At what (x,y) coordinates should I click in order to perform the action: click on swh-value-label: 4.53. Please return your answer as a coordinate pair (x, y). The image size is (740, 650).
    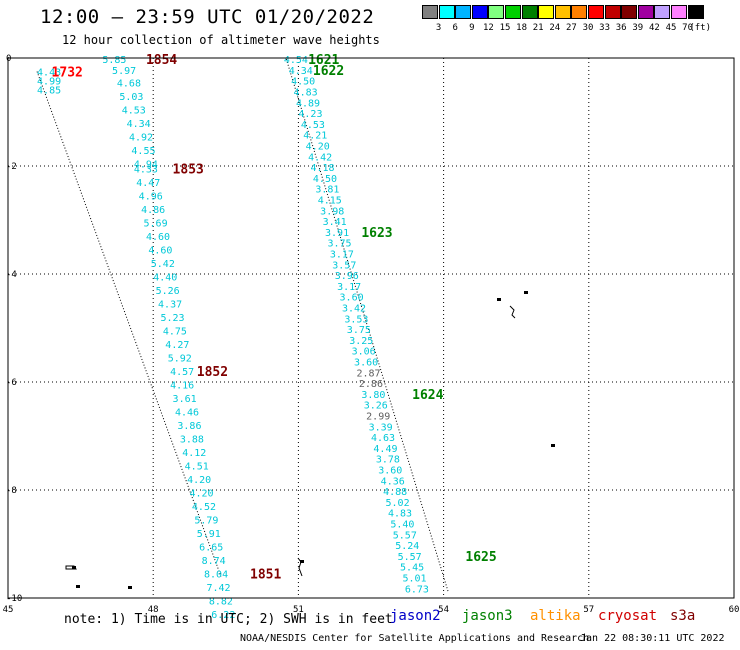
    Looking at the image, I should click on (134, 110).